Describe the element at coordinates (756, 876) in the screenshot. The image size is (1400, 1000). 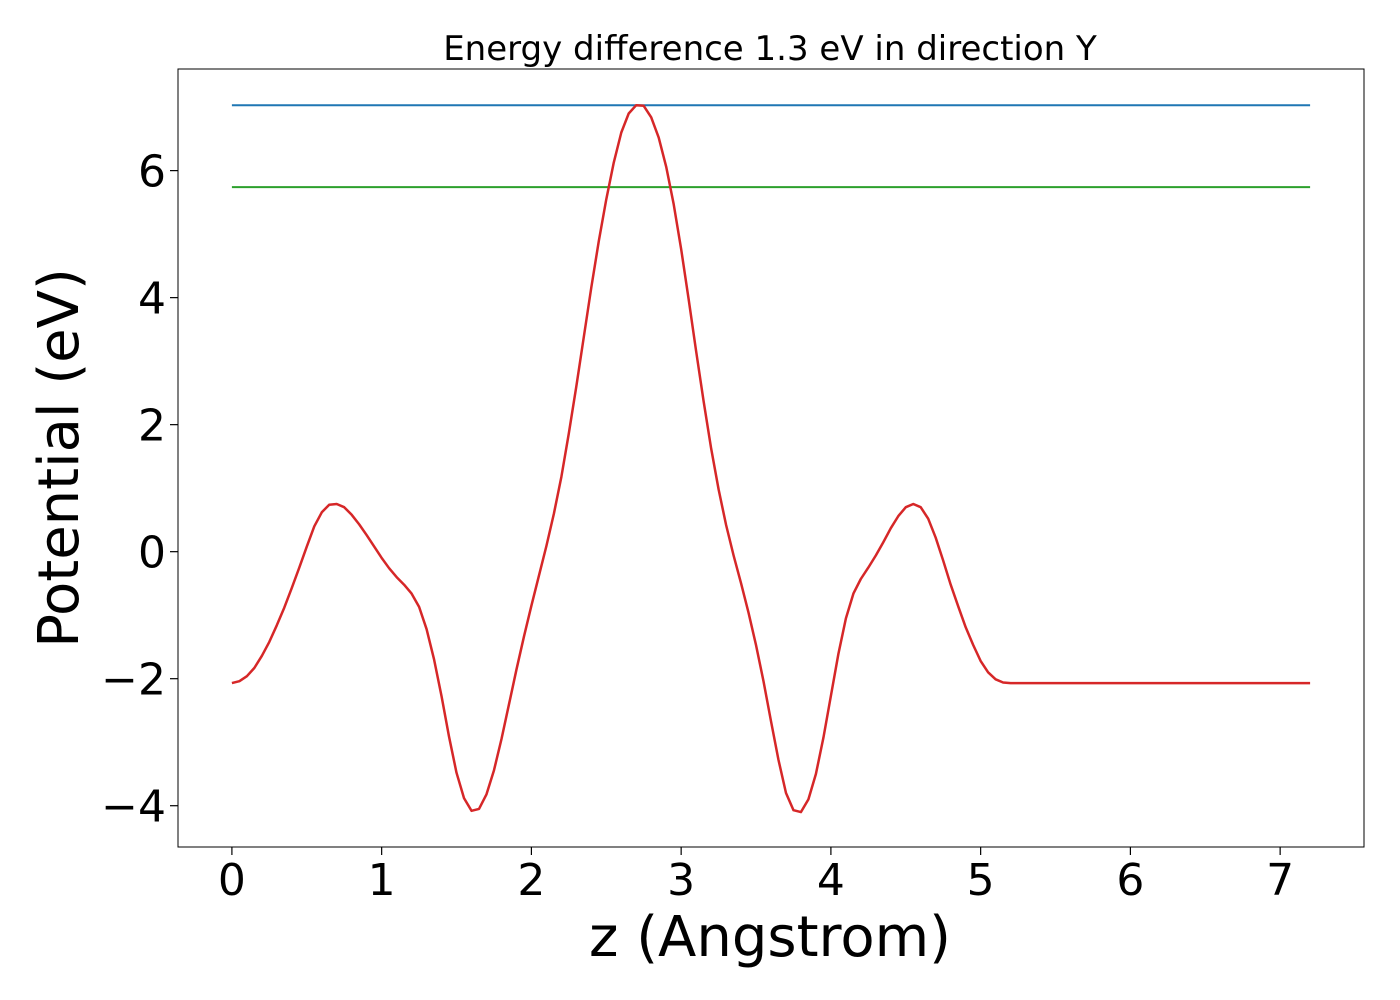
I see `x-axis-ticks: 0 1 2 3 4 5 6 7` at that location.